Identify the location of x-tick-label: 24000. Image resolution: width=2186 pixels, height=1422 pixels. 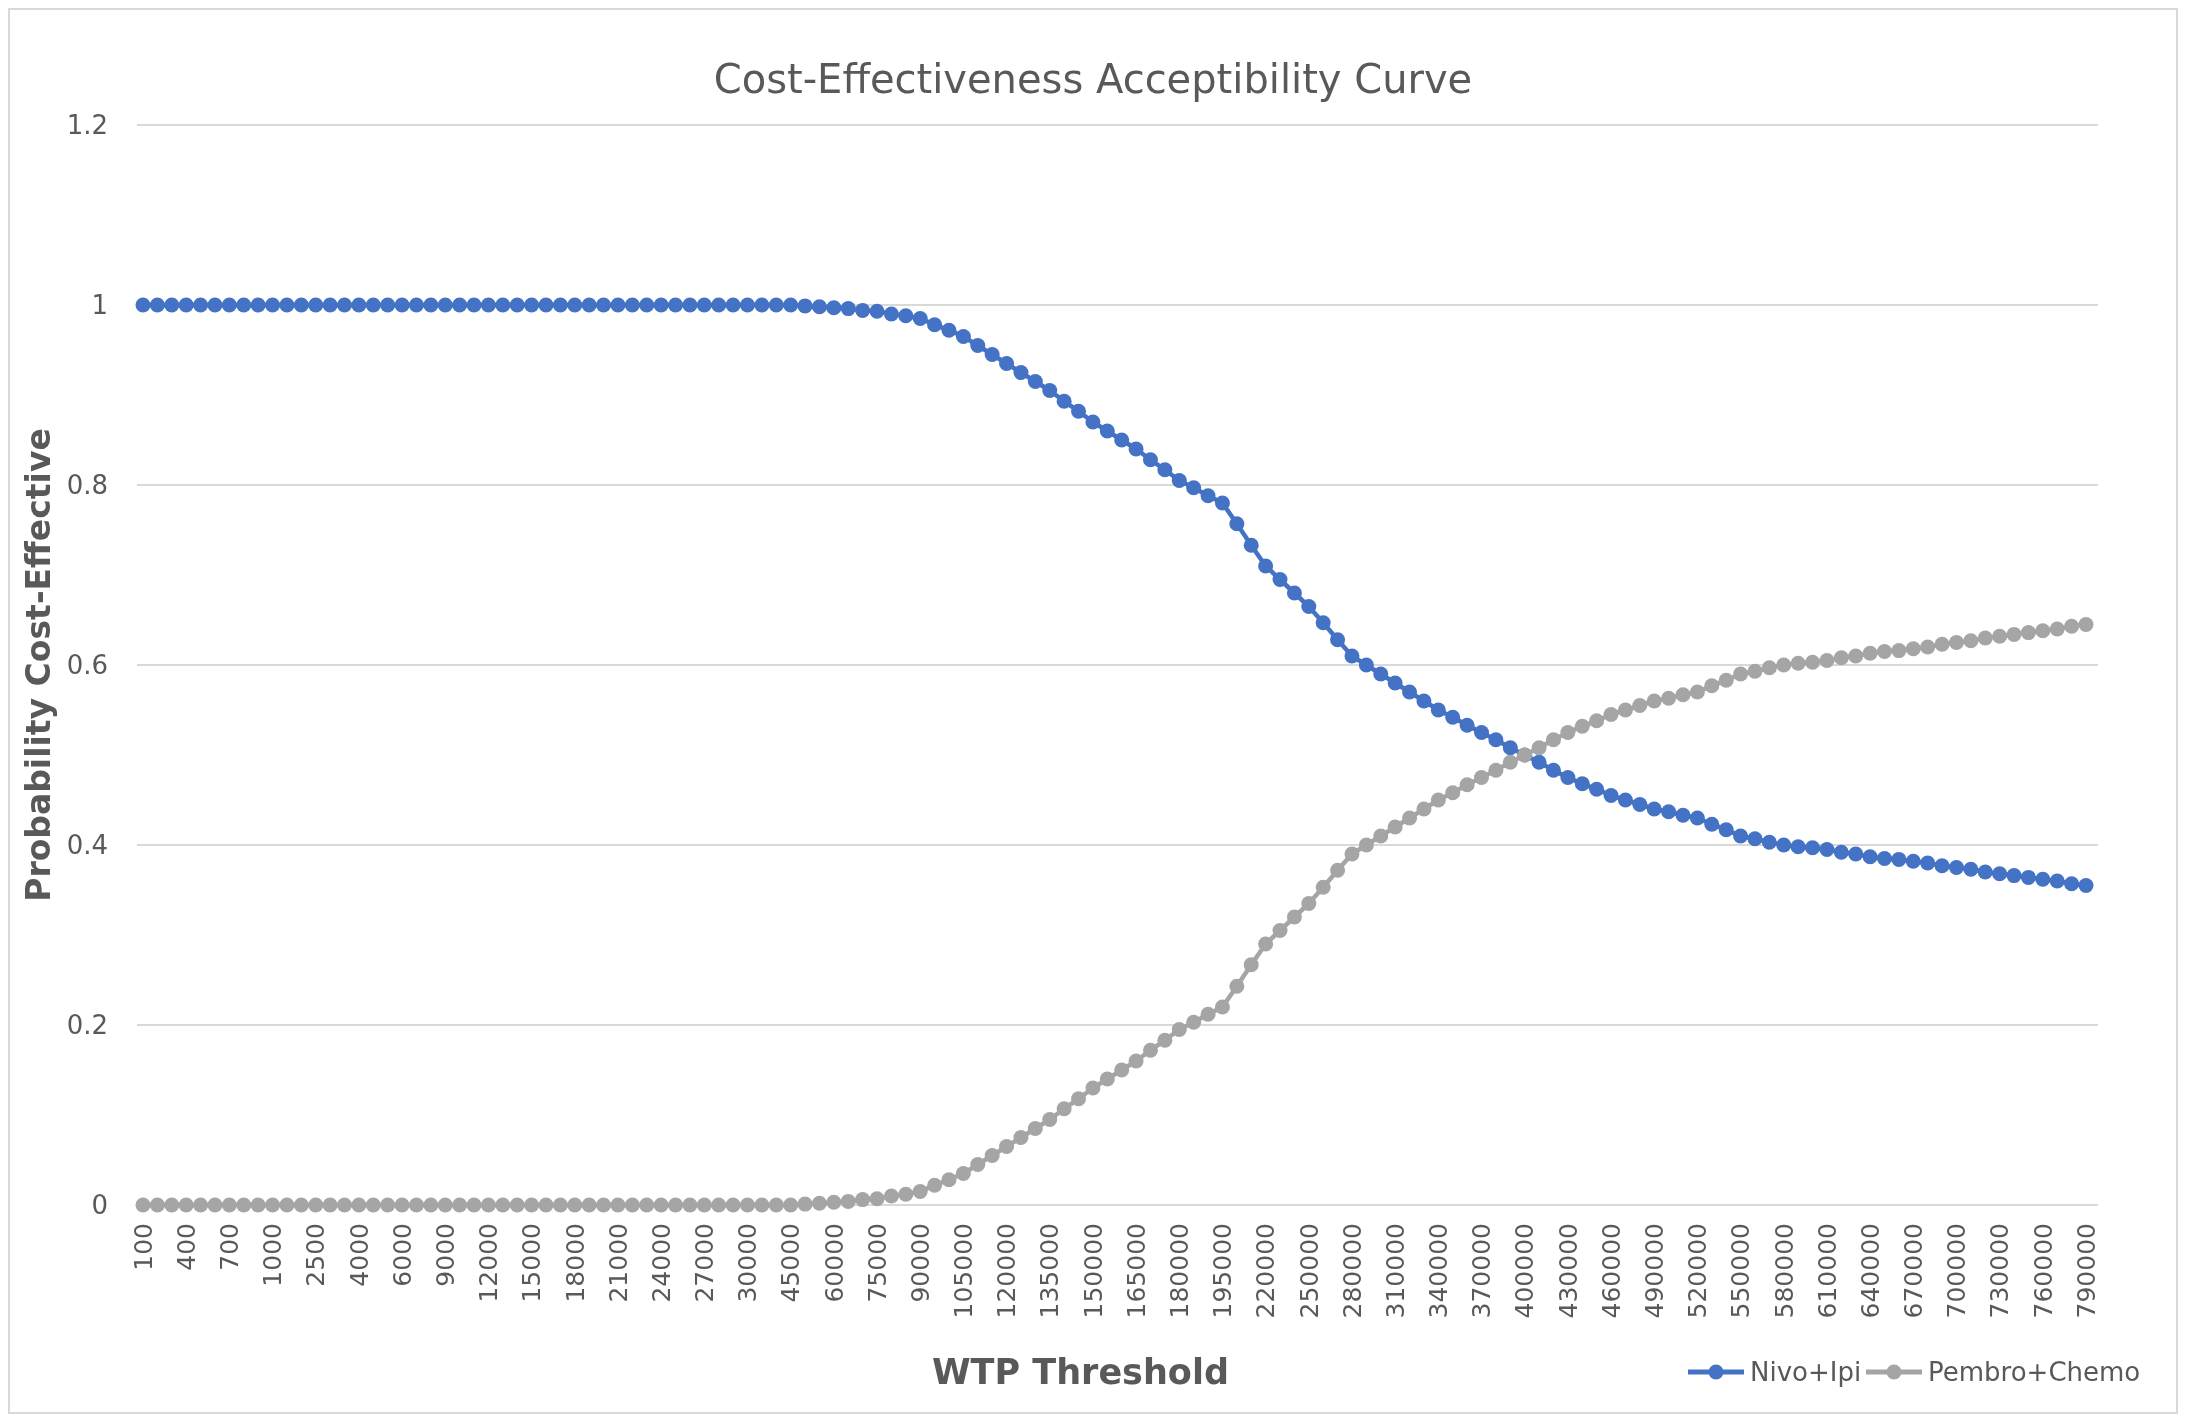
(661, 1263).